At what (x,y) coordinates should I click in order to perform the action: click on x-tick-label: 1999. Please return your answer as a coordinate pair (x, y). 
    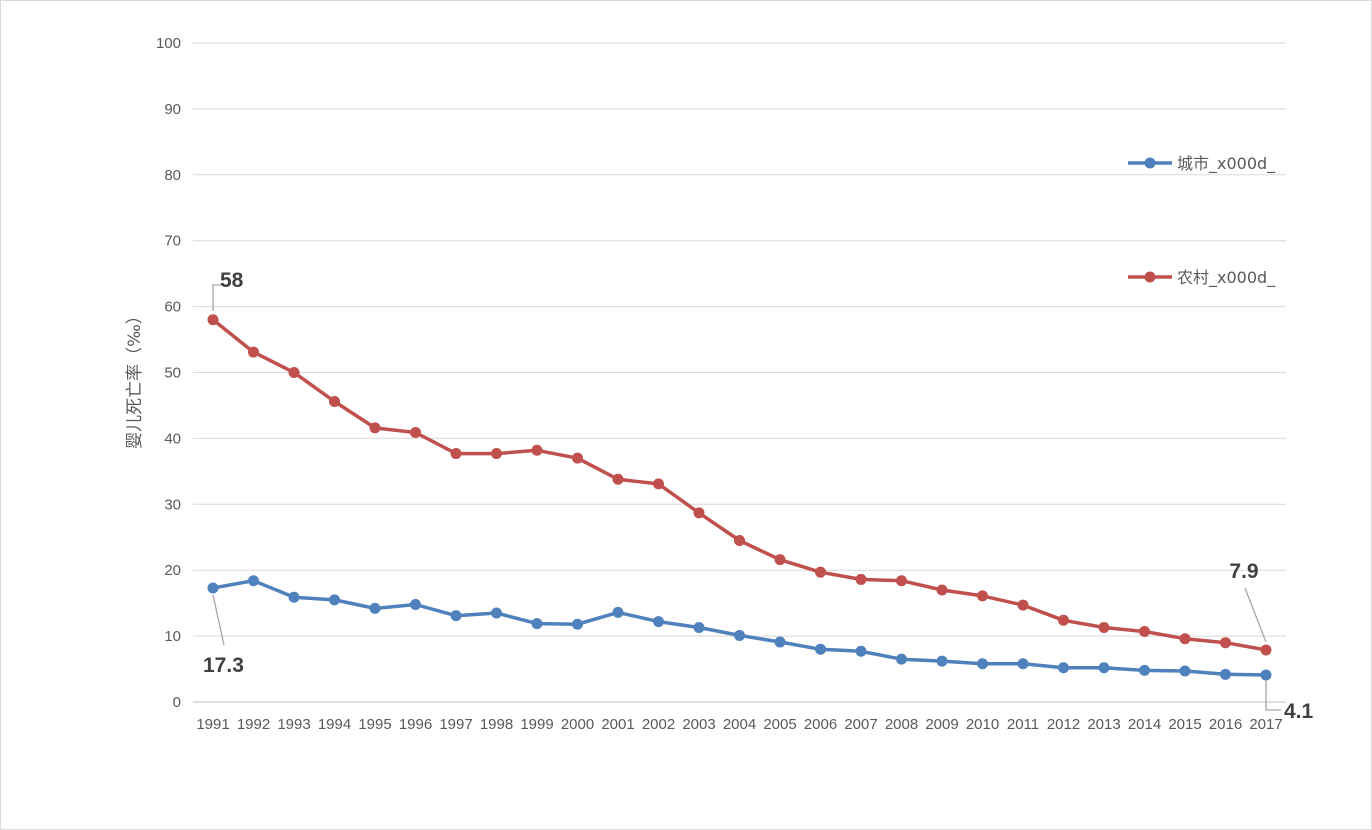
    Looking at the image, I should click on (536, 724).